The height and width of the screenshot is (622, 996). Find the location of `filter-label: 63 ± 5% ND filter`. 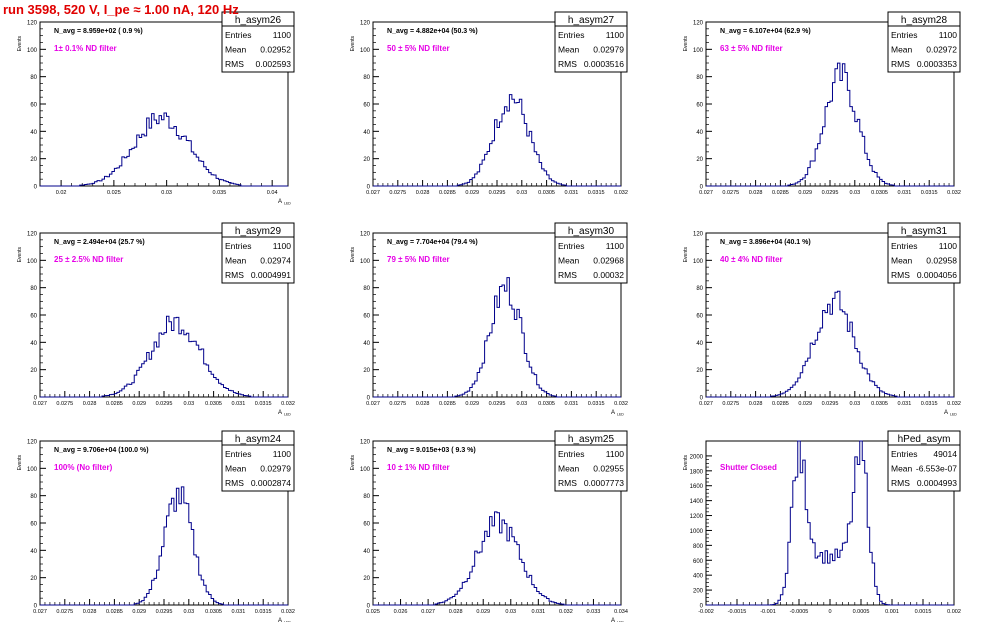

filter-label: 63 ± 5% ND filter is located at coordinates (751, 48).